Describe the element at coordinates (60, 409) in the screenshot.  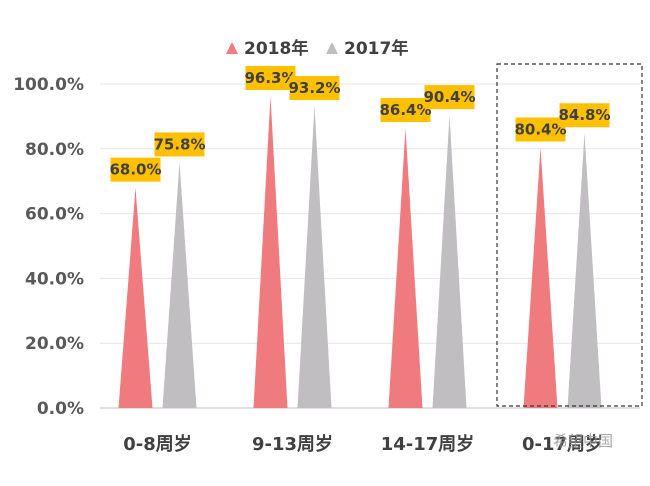
I see `y-tick-label: 0.0%` at that location.